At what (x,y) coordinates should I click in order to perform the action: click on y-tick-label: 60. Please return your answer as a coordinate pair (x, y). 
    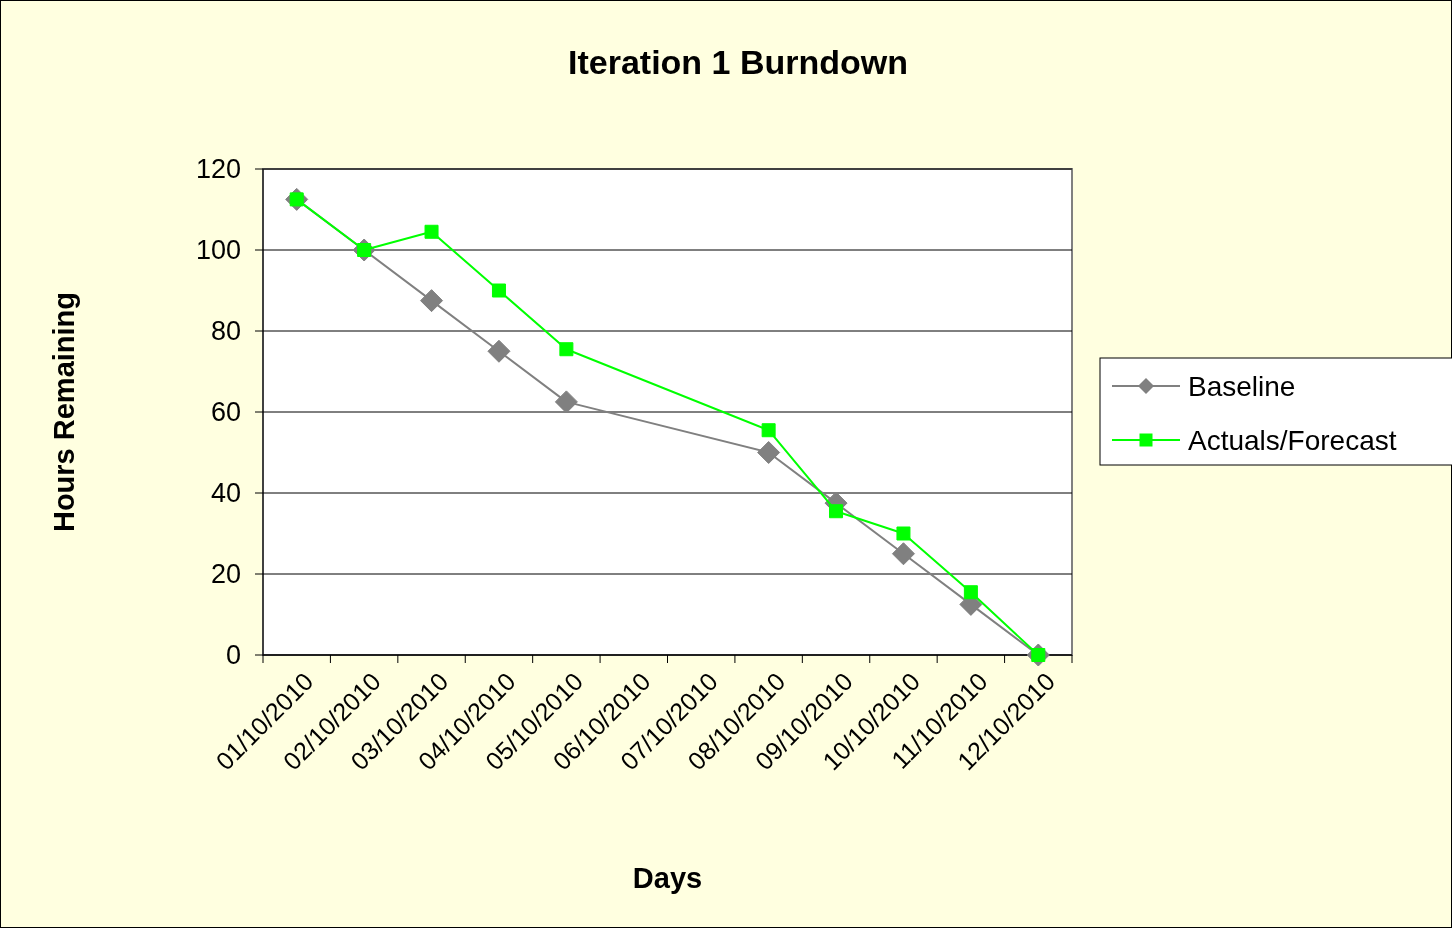
    Looking at the image, I should click on (225, 412).